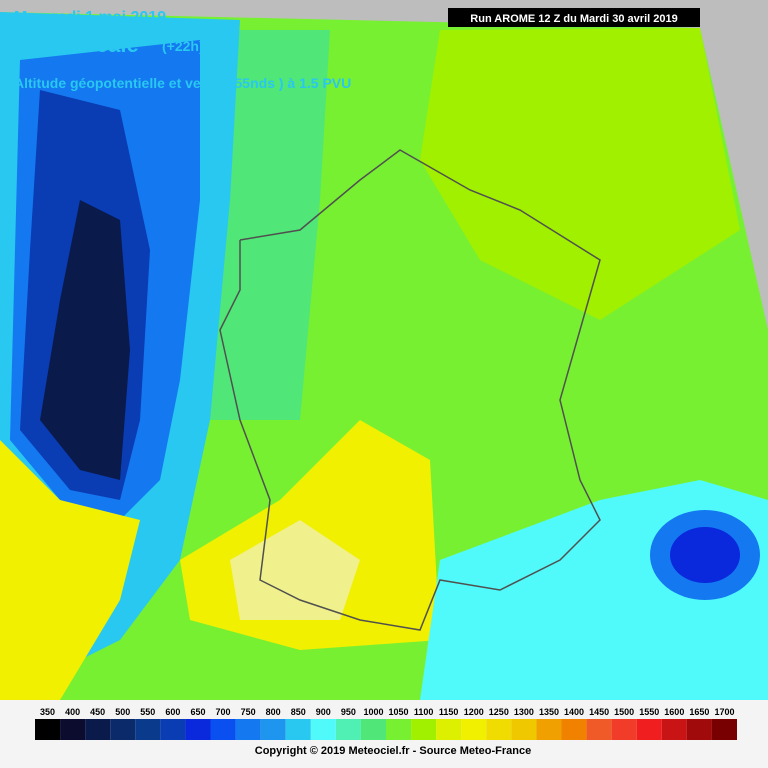 The image size is (768, 768). Describe the element at coordinates (399, 712) in the screenshot. I see `scale-label: 1050` at that location.